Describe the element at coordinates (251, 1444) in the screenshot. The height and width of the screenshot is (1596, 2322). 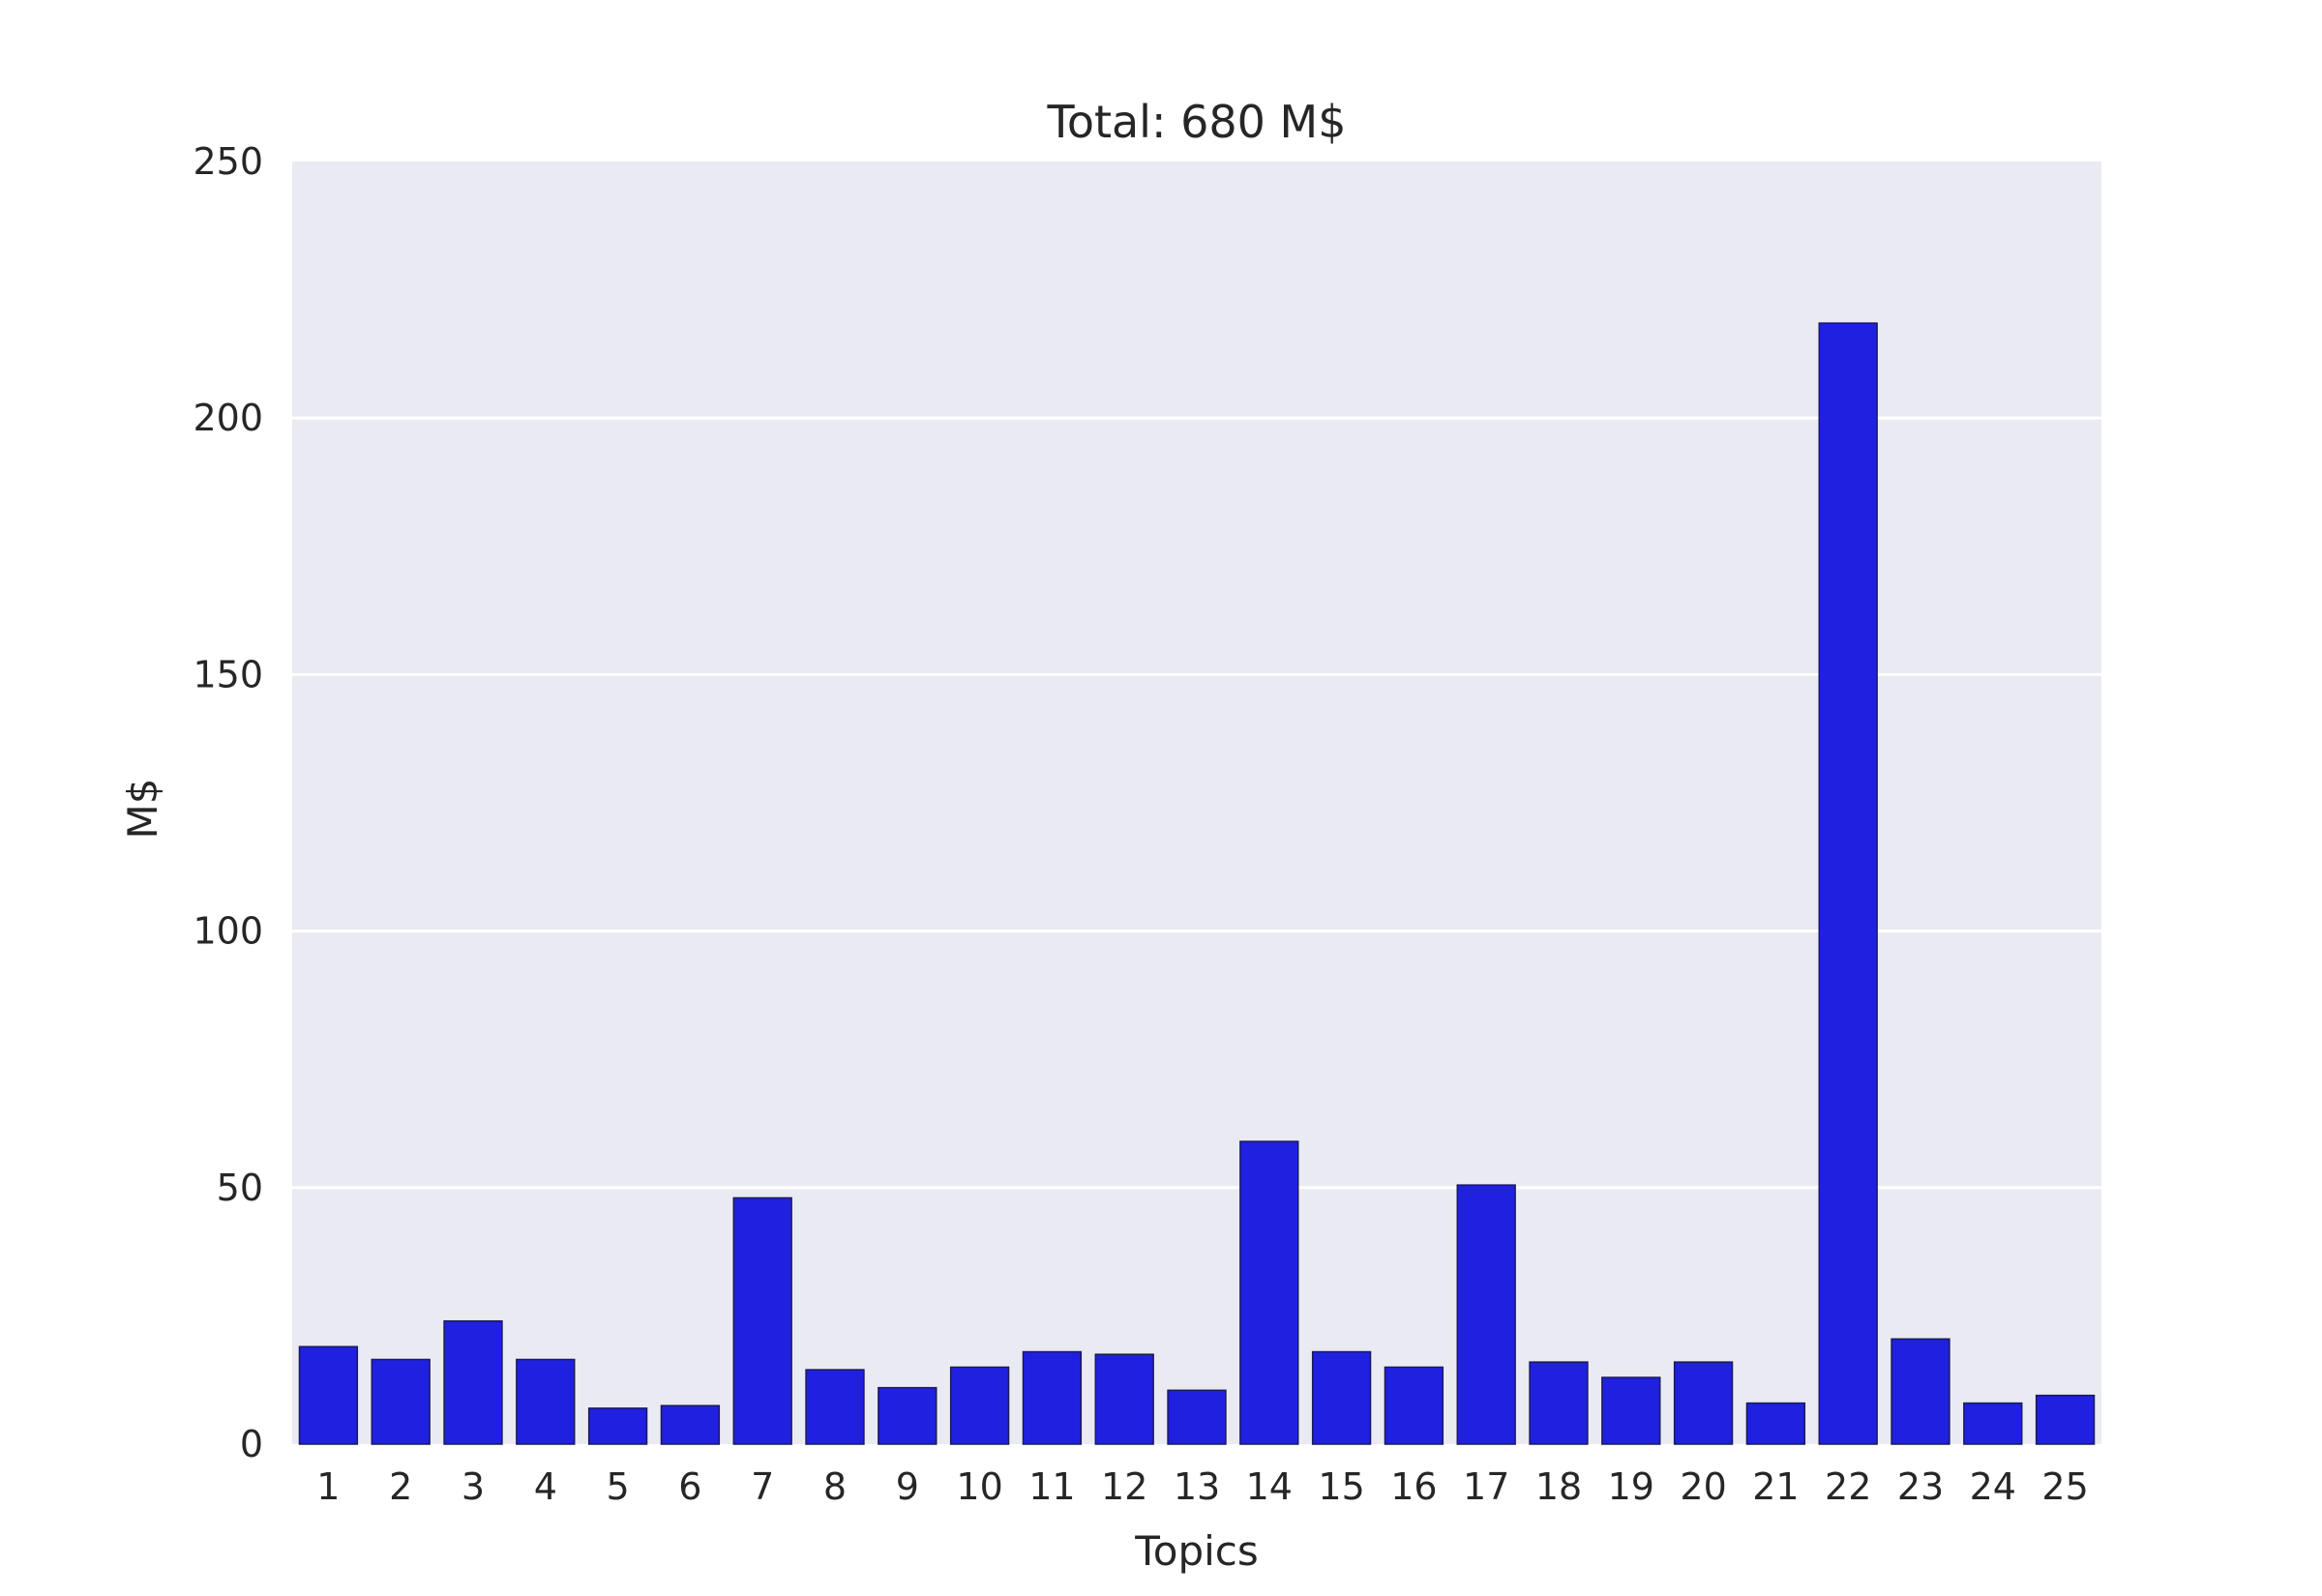
I see `y-tick-label: 0` at that location.